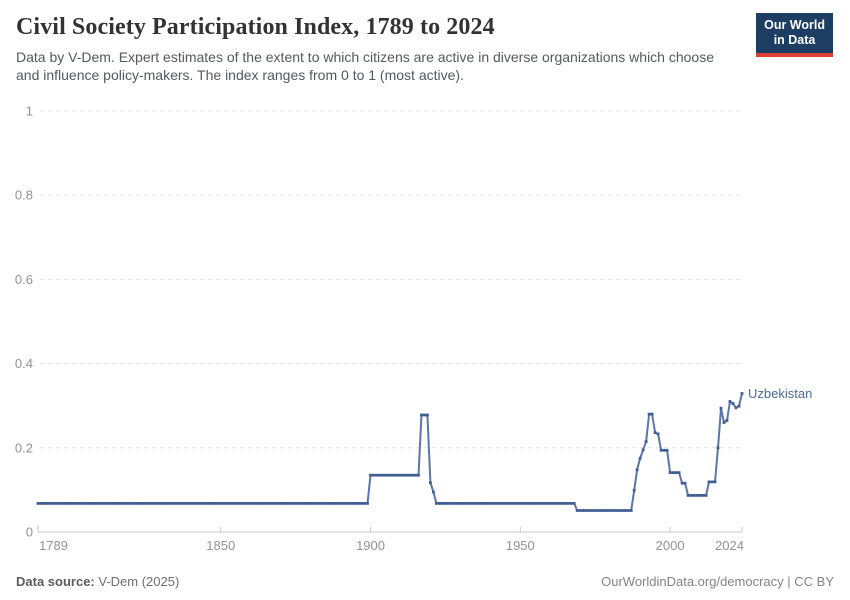 Image resolution: width=850 pixels, height=600 pixels. I want to click on owid-logo: Our World in Data, so click(794, 35).